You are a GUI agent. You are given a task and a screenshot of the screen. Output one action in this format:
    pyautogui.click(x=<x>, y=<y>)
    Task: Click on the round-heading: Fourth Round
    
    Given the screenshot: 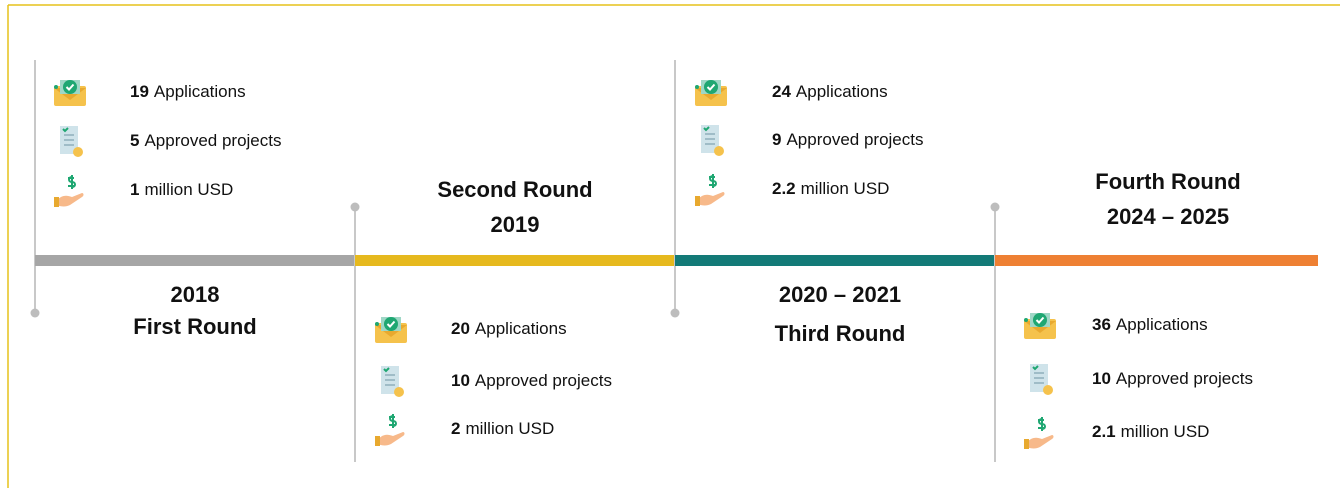 What is the action you would take?
    pyautogui.click(x=1167, y=181)
    